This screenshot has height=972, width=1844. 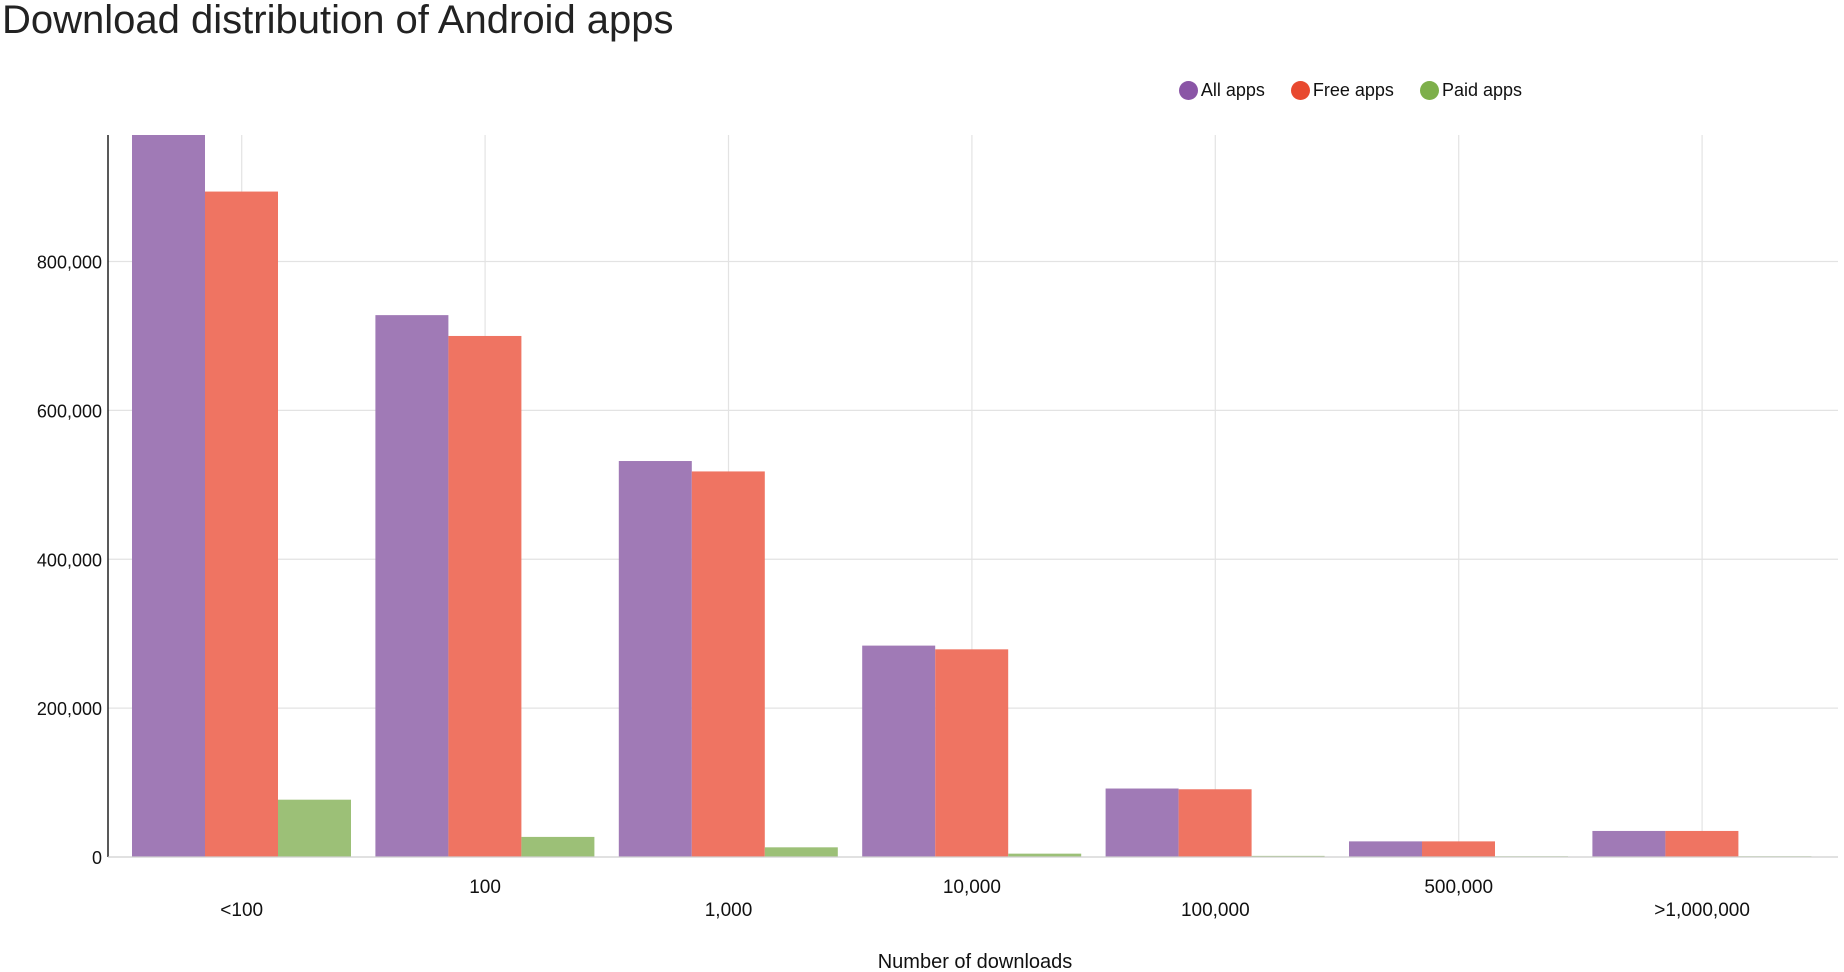 I want to click on x-tick-label: 10,000, so click(x=972, y=887).